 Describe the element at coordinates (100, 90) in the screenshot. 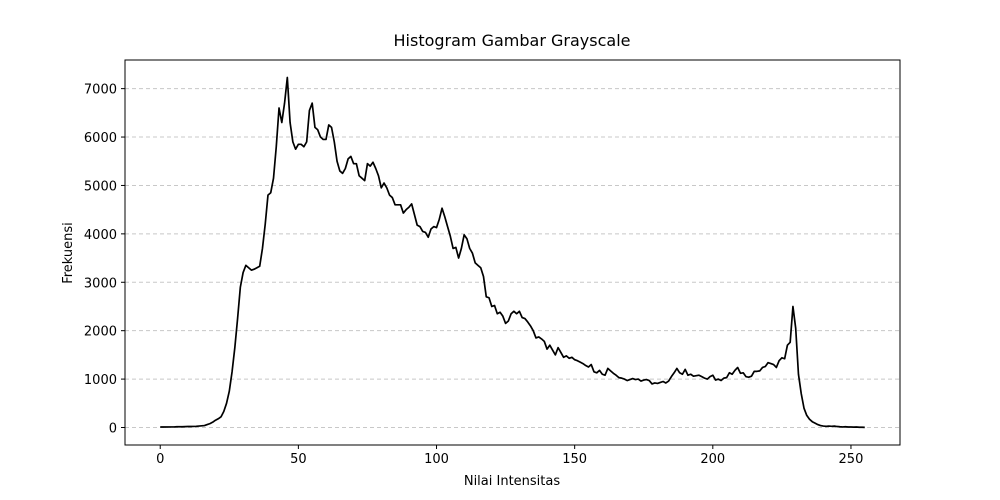

I see `y-tick-label: 7000` at that location.